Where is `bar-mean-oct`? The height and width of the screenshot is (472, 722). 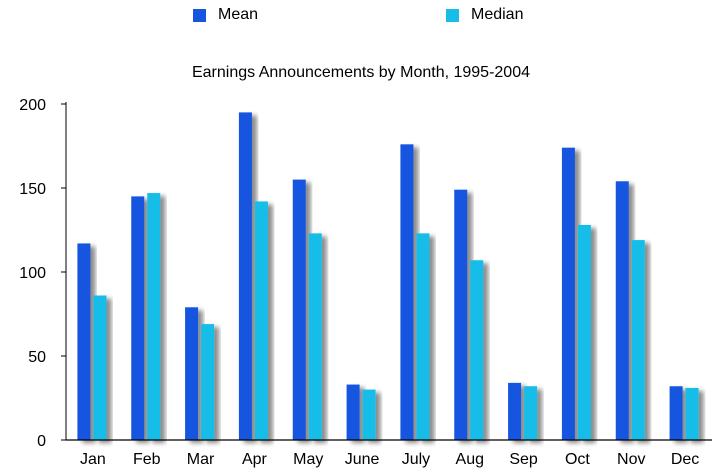 bar-mean-oct is located at coordinates (568, 293).